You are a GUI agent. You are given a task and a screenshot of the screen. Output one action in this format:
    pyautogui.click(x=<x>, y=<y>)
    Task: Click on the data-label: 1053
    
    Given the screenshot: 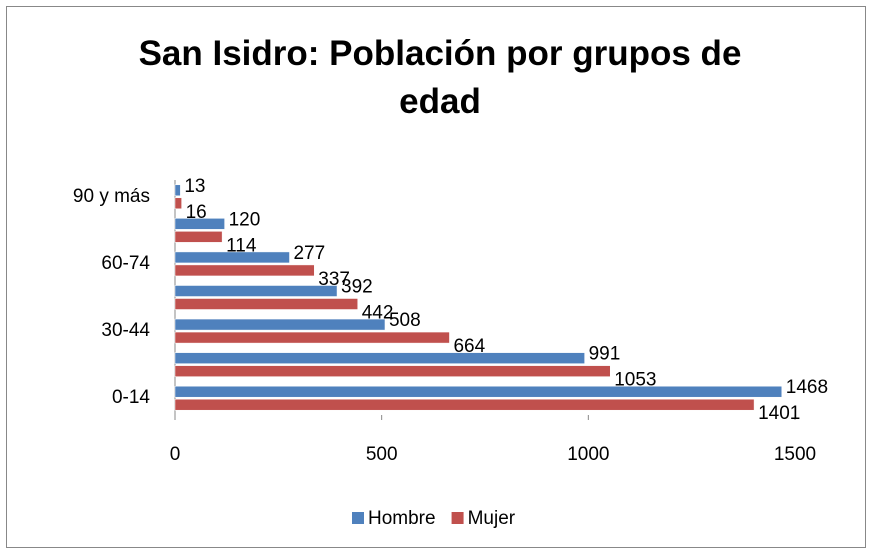 What is the action you would take?
    pyautogui.click(x=635, y=380)
    